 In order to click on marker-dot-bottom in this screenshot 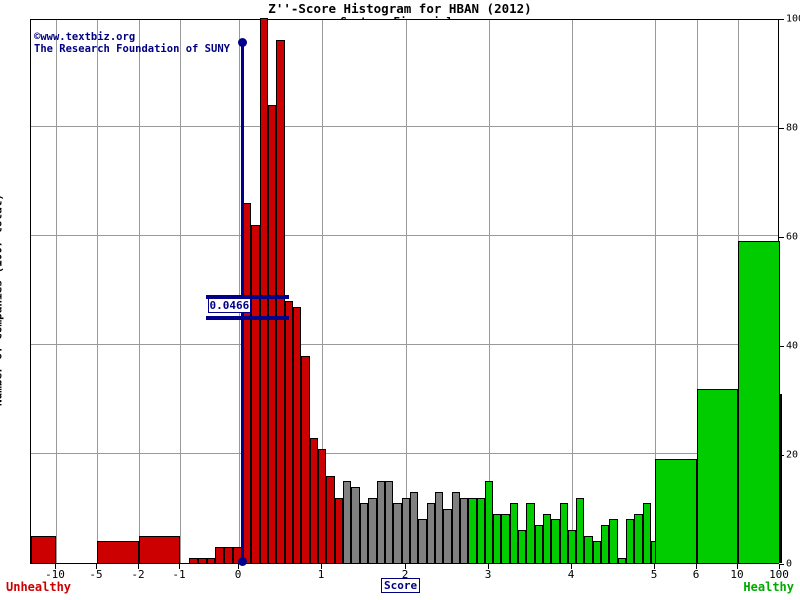, I will do `click(242, 561)`.